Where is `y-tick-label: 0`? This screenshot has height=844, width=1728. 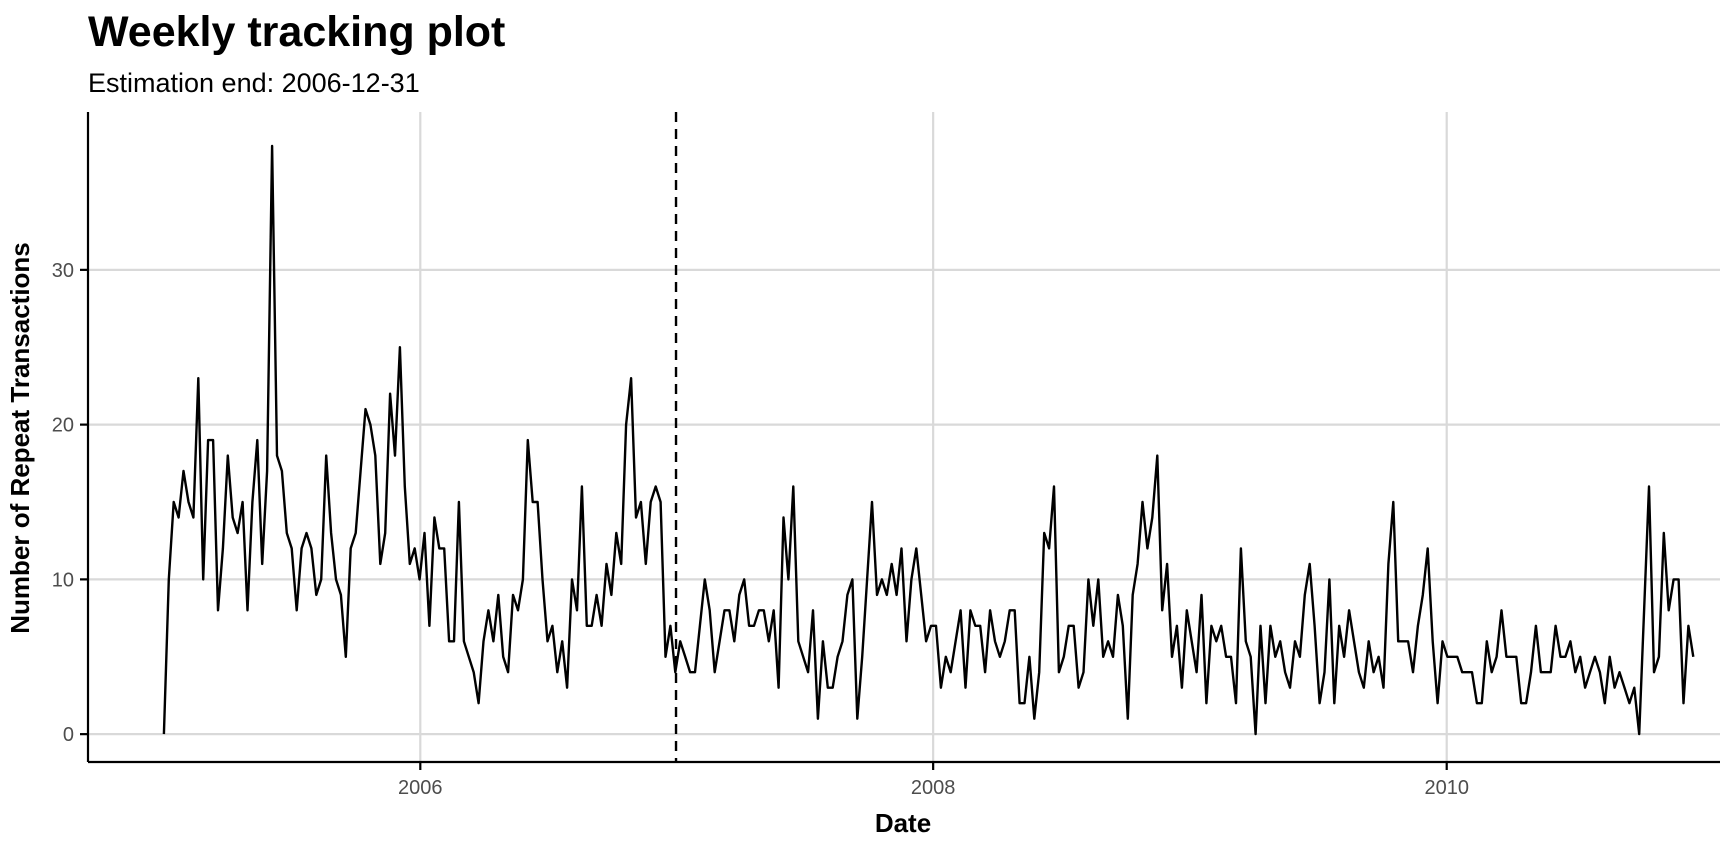
y-tick-label: 0 is located at coordinates (68, 735).